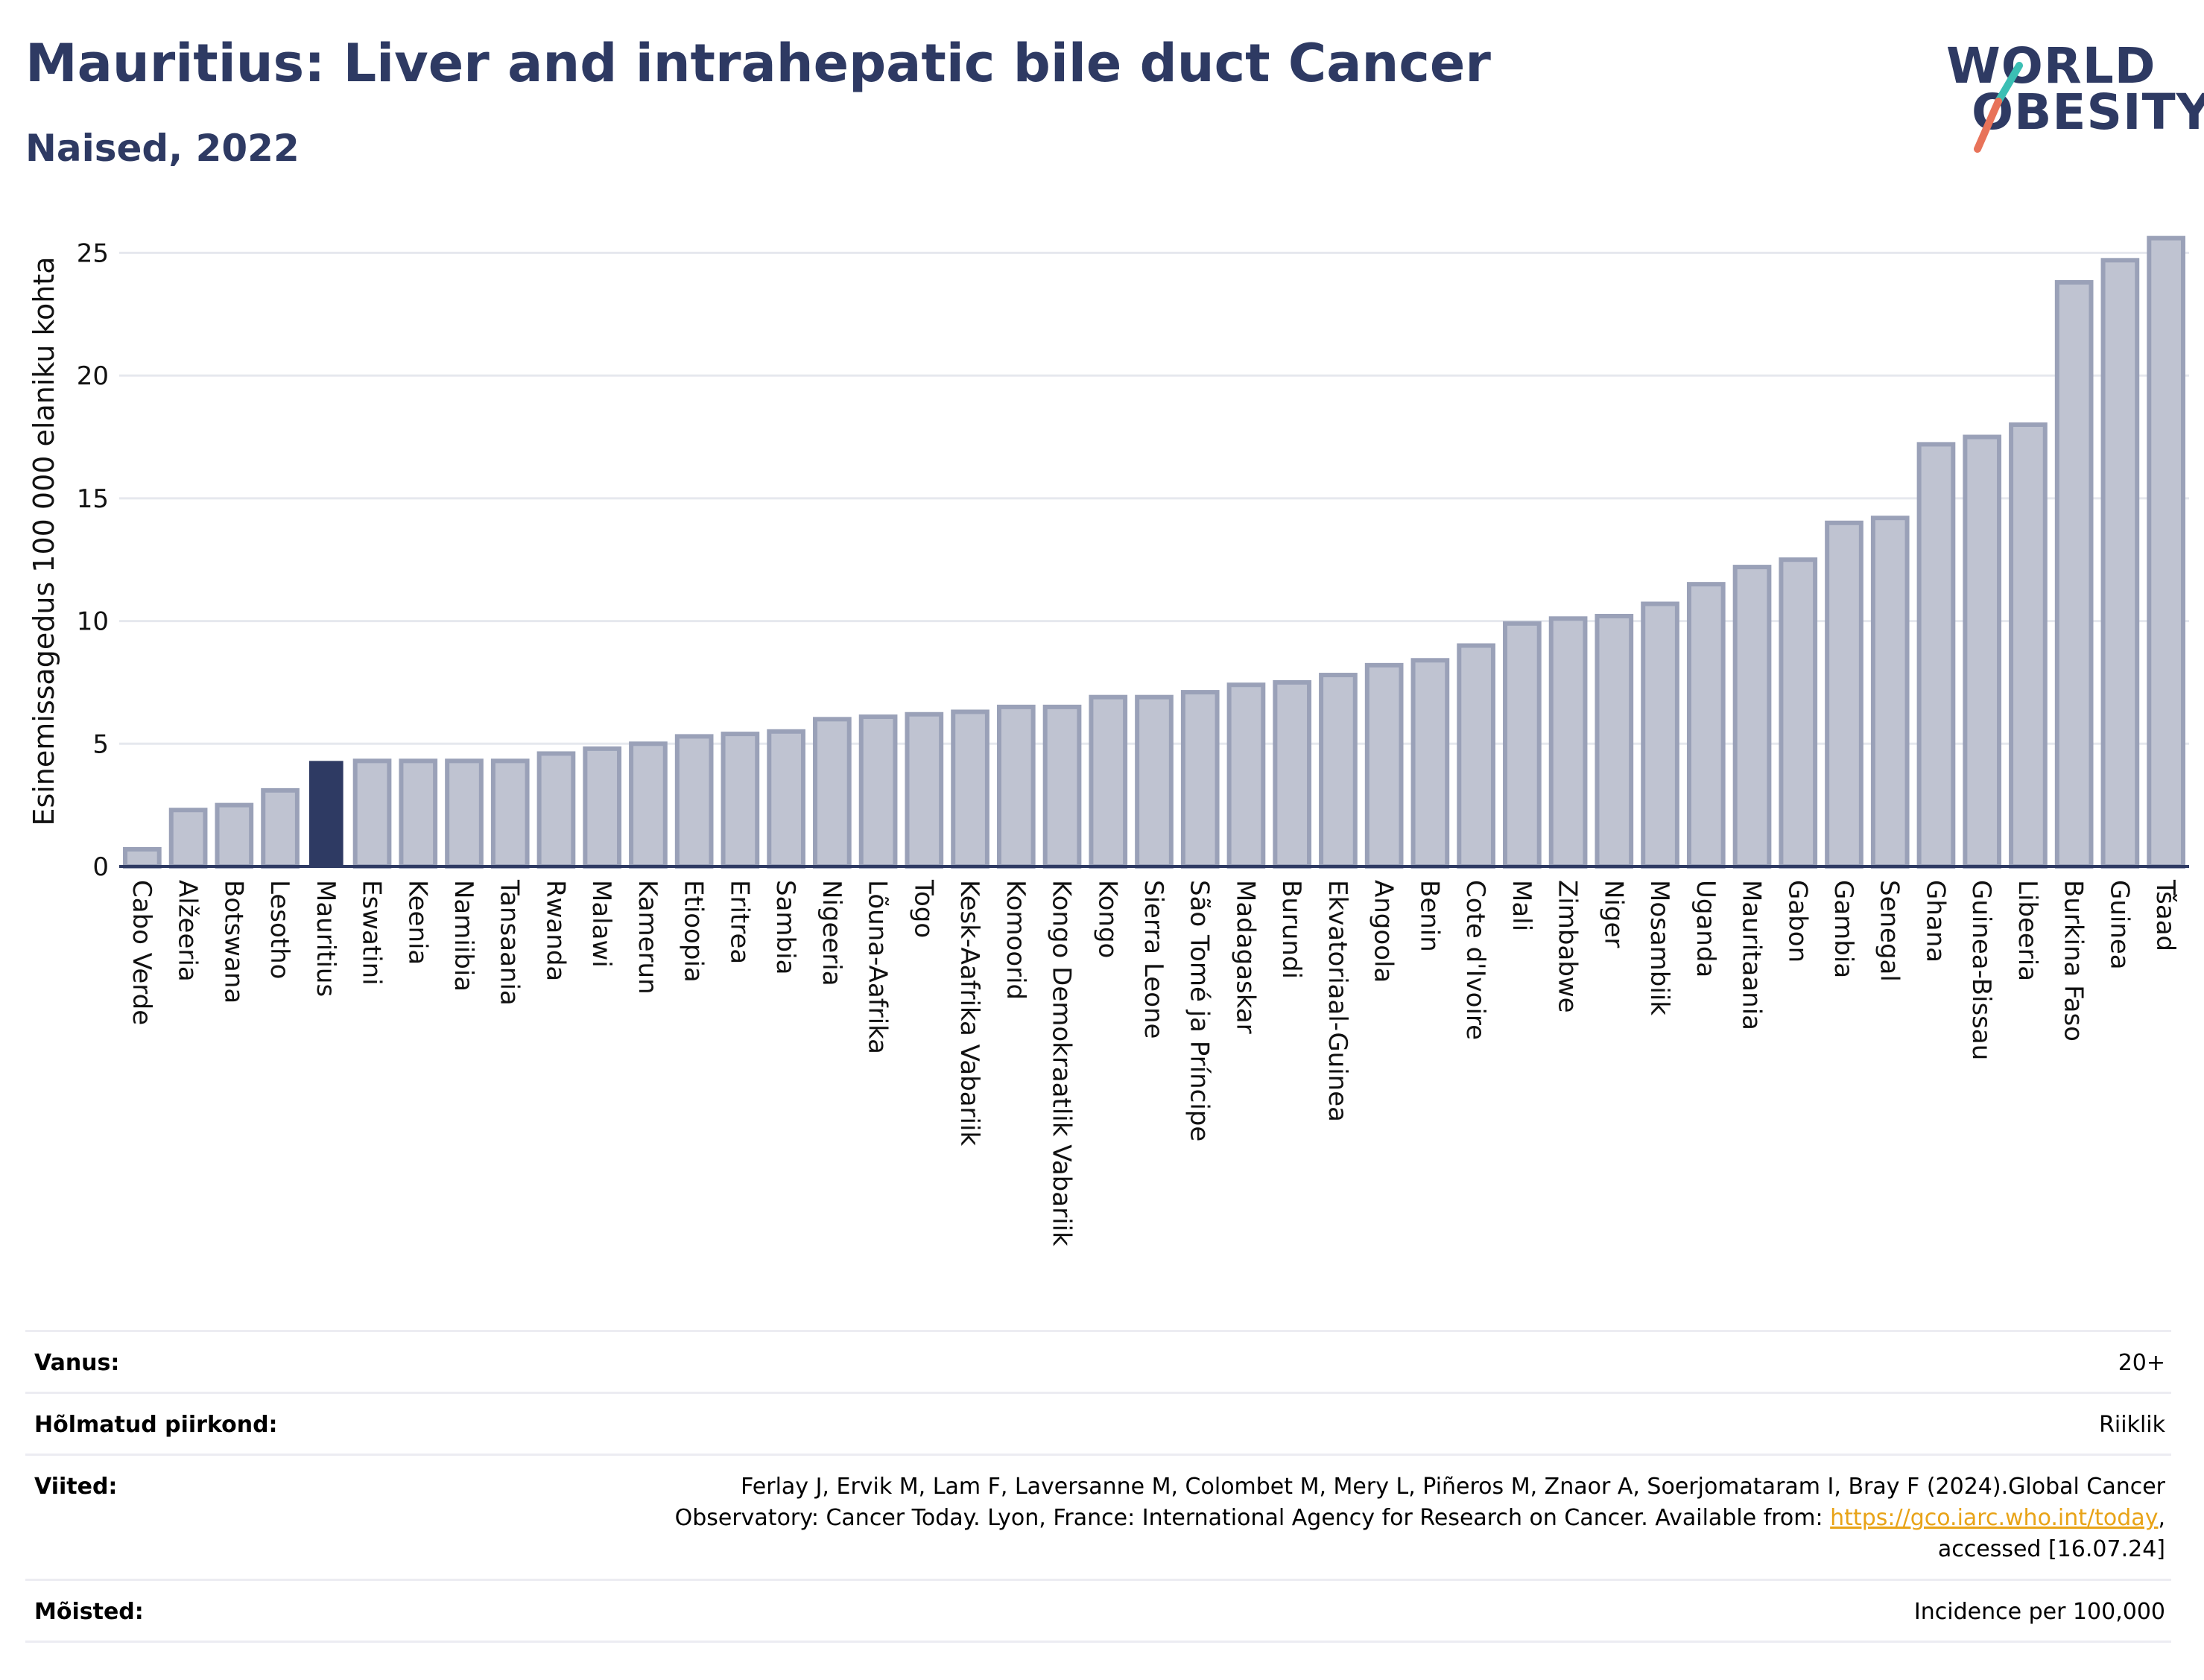 The height and width of the screenshot is (1680, 2204). Describe the element at coordinates (1098, 1361) in the screenshot. I see `meta-row-age: Vanus: 20+` at that location.